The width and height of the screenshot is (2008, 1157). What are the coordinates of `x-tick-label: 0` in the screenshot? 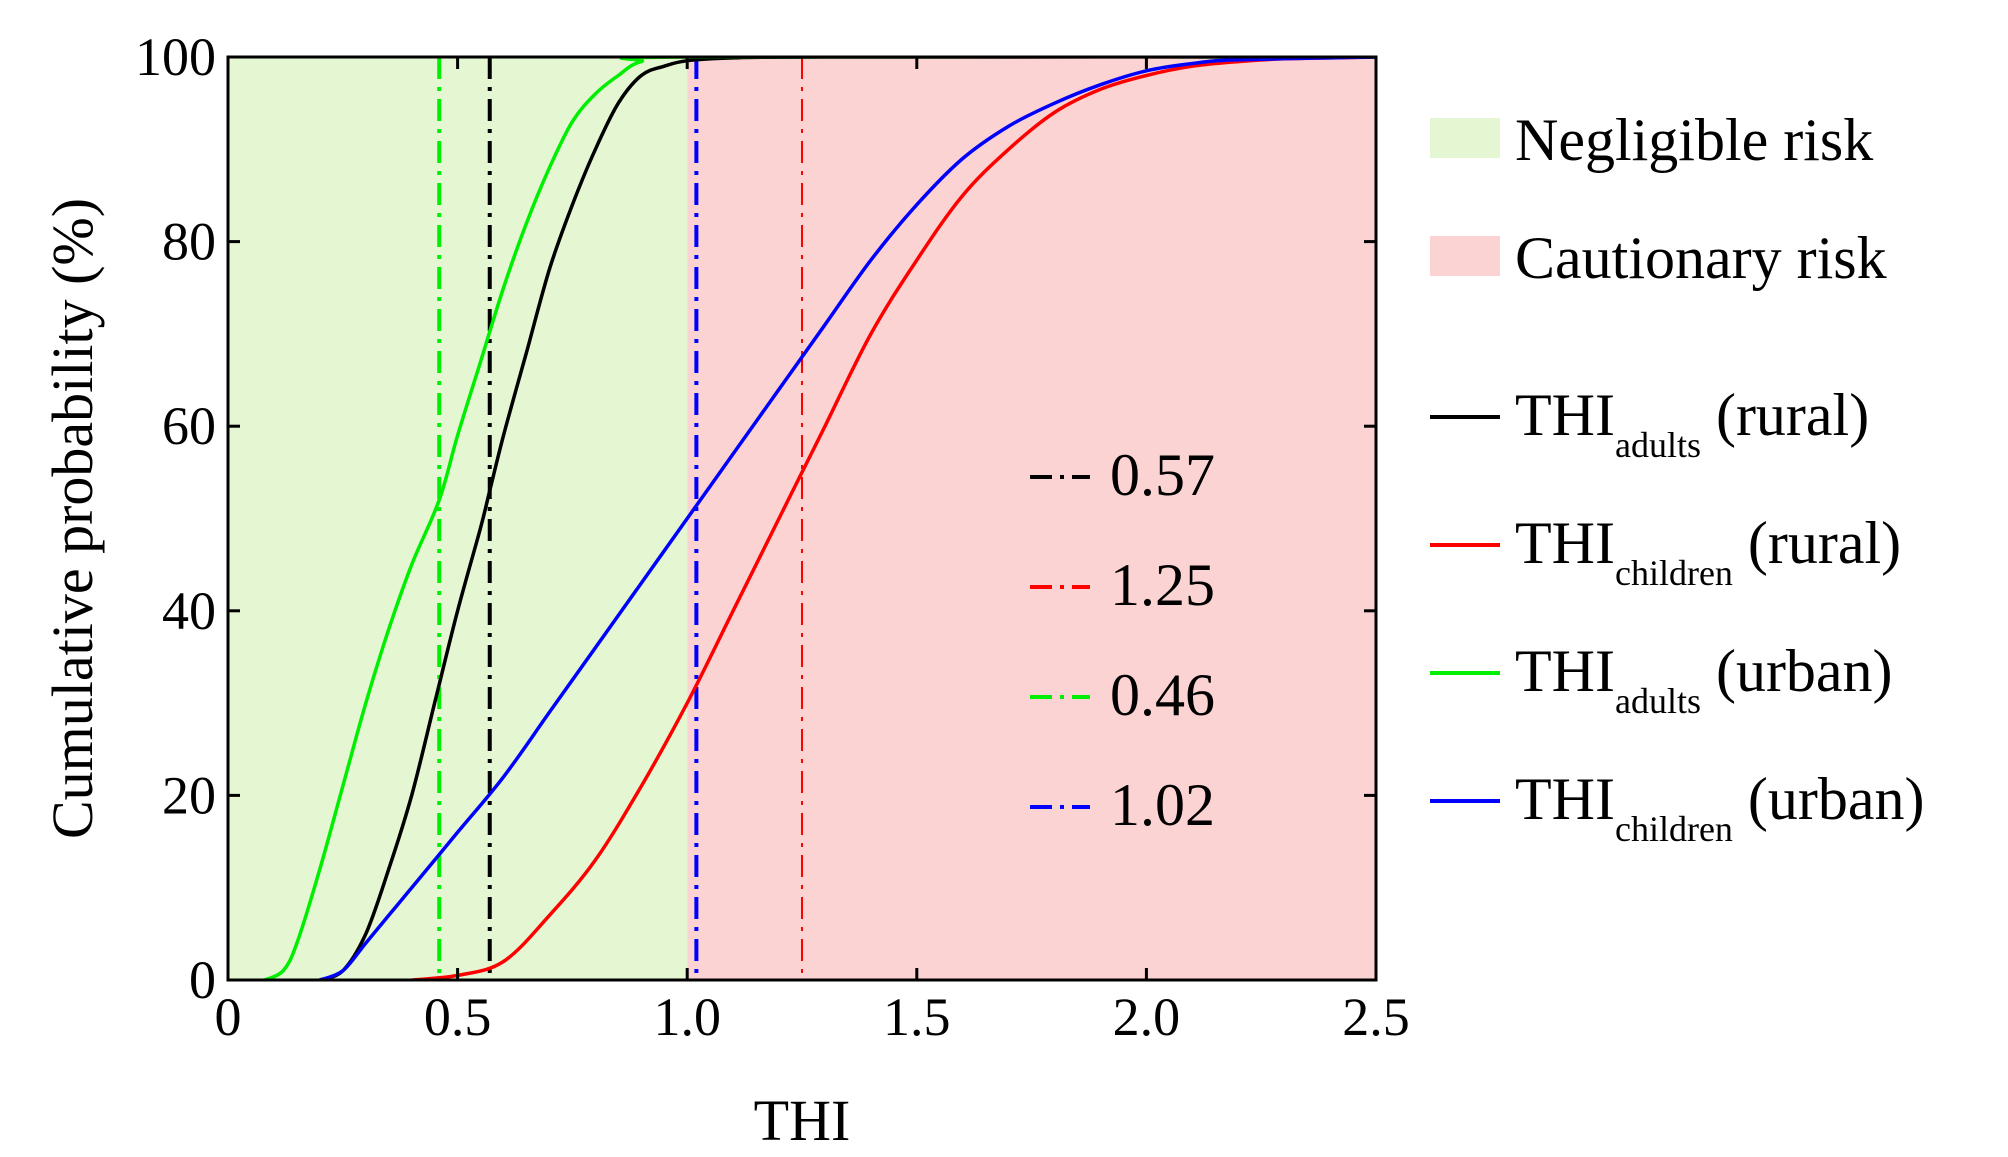 It's located at (228, 1017).